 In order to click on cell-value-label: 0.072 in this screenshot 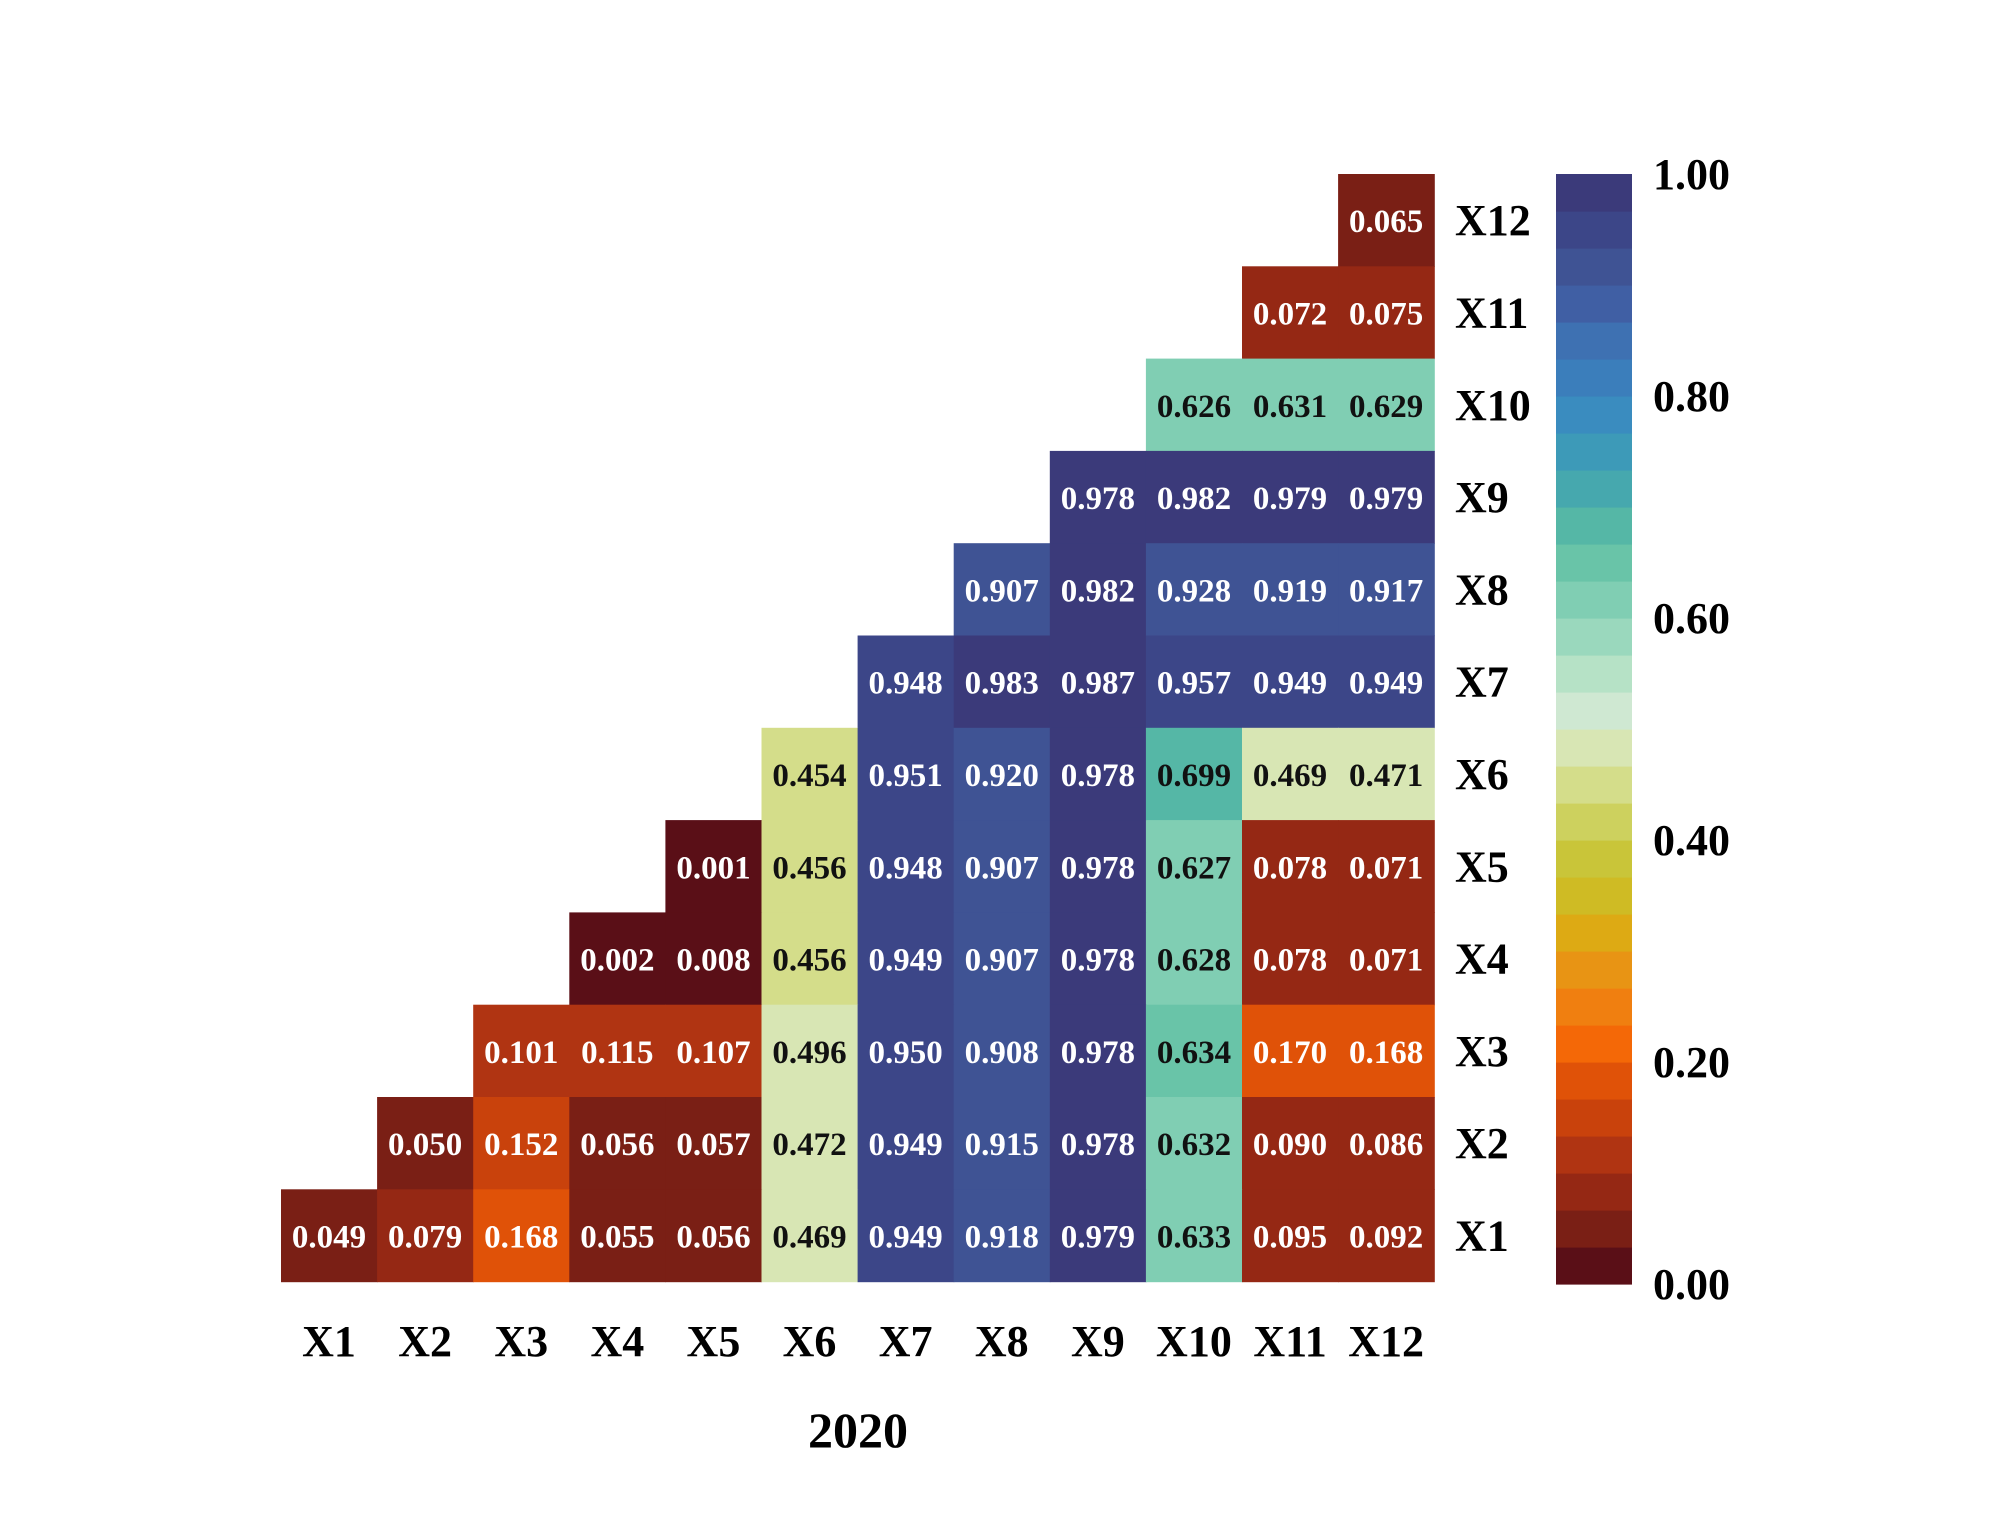, I will do `click(1290, 314)`.